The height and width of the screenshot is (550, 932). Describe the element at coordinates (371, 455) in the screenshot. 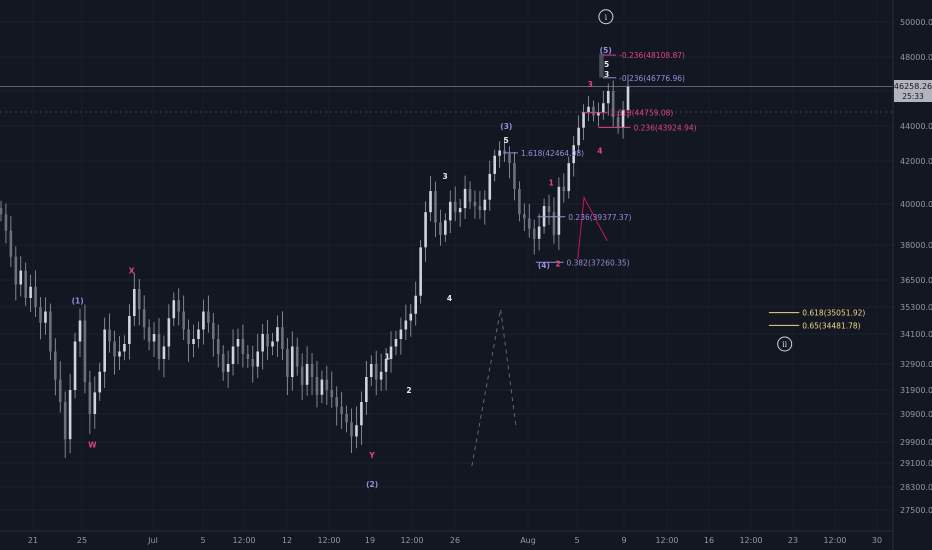

I see `wave-label: Y` at that location.